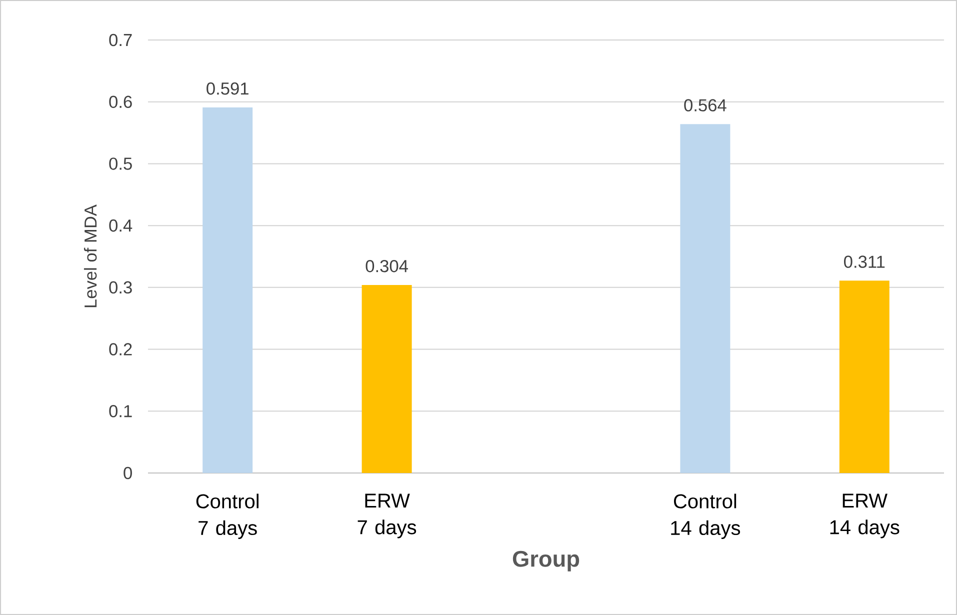  Describe the element at coordinates (90, 256) in the screenshot. I see `y-axis-title: Level of MDA` at that location.